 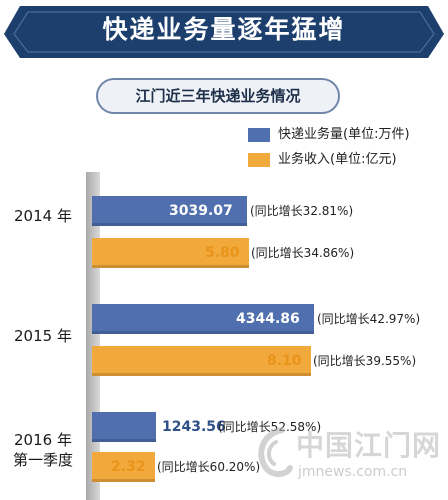 I want to click on category-label-line: 2016 年, so click(x=43, y=440).